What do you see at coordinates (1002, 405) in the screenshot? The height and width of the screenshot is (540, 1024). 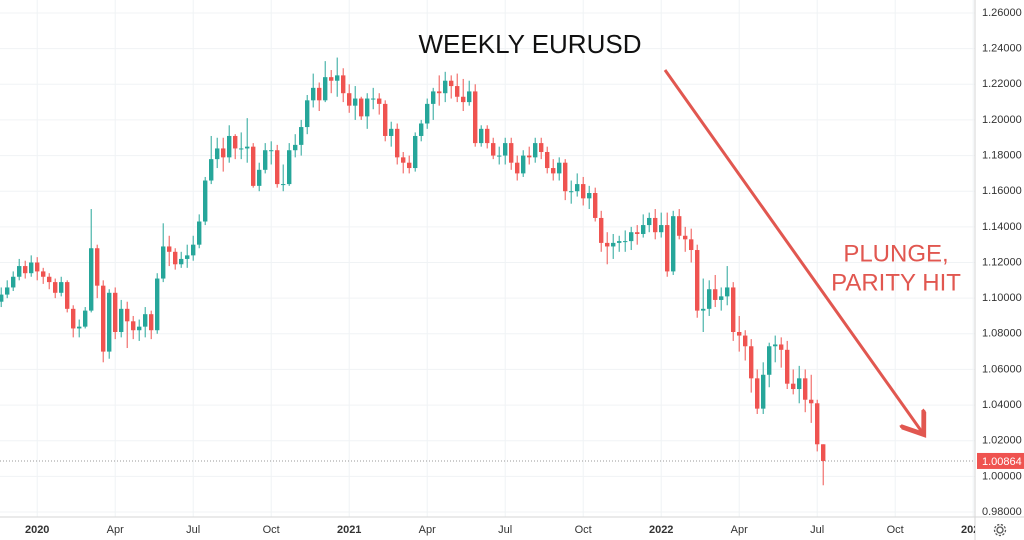 I see `y-tick-label: 1.04000` at bounding box center [1002, 405].